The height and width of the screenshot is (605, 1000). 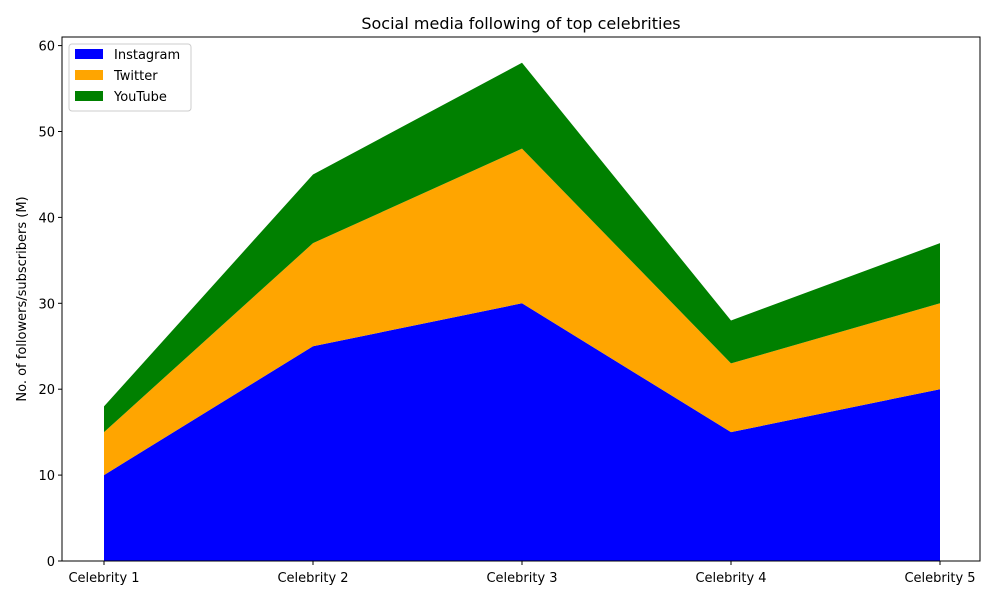 I want to click on y-tick-label: 50, so click(x=46, y=132).